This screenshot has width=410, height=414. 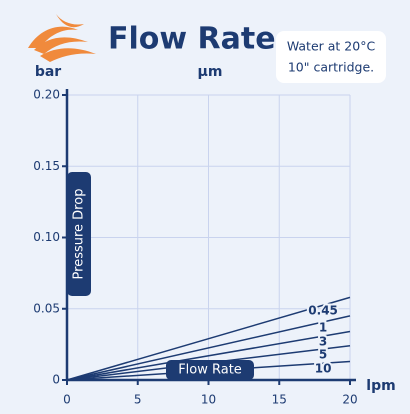 I want to click on series-label: 1, so click(x=323, y=327).